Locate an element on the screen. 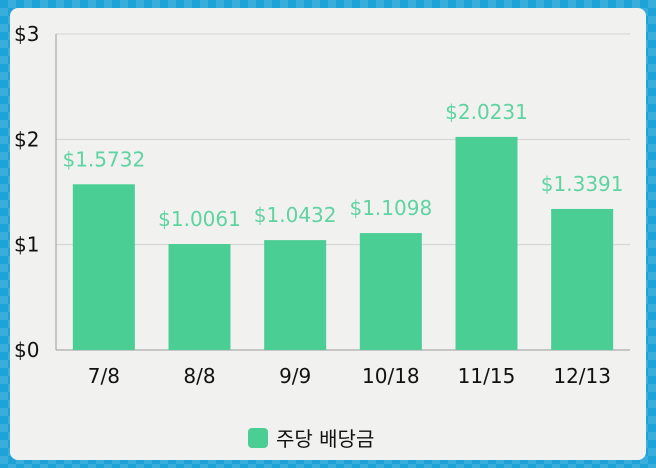 This screenshot has width=656, height=468. x-tick-label: 11/15 is located at coordinates (487, 376).